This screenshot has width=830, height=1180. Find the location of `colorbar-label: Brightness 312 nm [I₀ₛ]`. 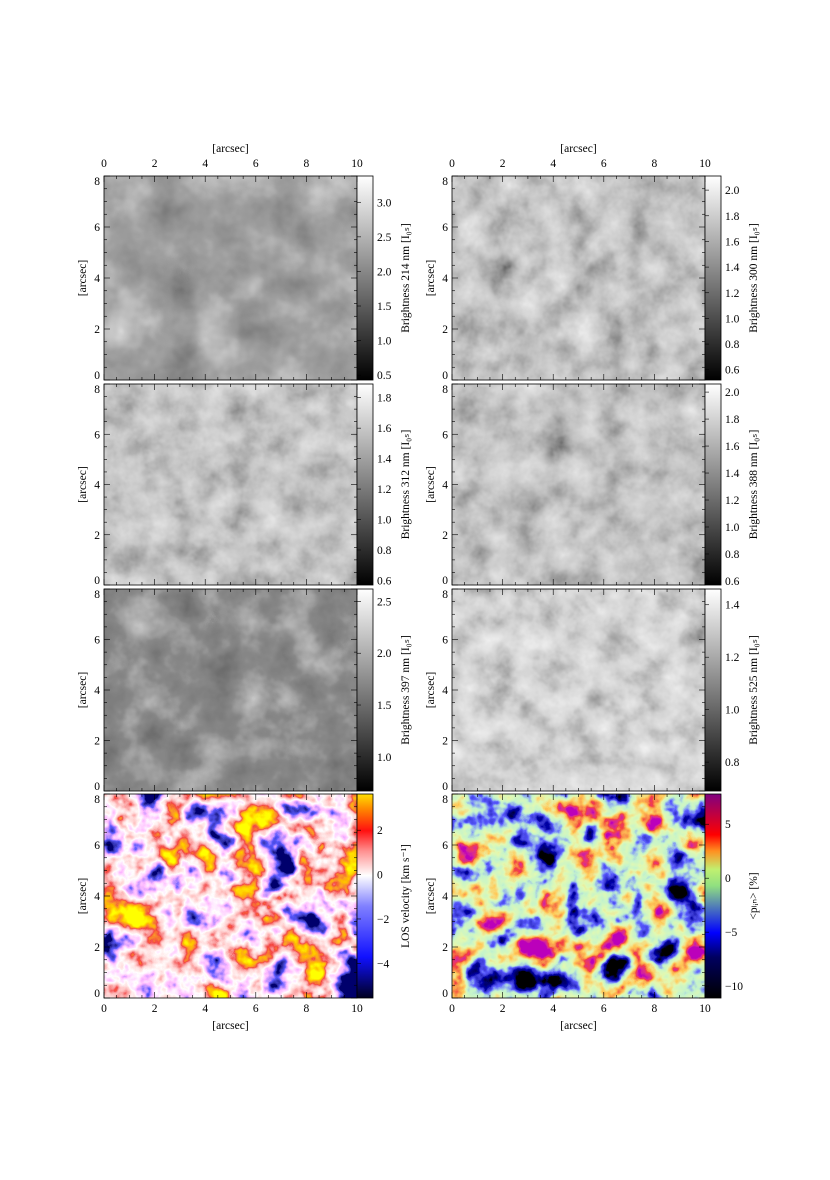

colorbar-label: Brightness 312 nm [I₀ₛ] is located at coordinates (406, 485).